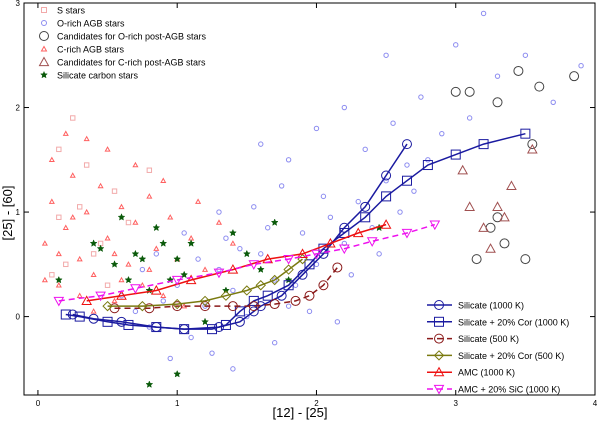 This screenshot has width=599, height=428. What do you see at coordinates (18, 108) in the screenshot?
I see `y-tick-label: 2` at bounding box center [18, 108].